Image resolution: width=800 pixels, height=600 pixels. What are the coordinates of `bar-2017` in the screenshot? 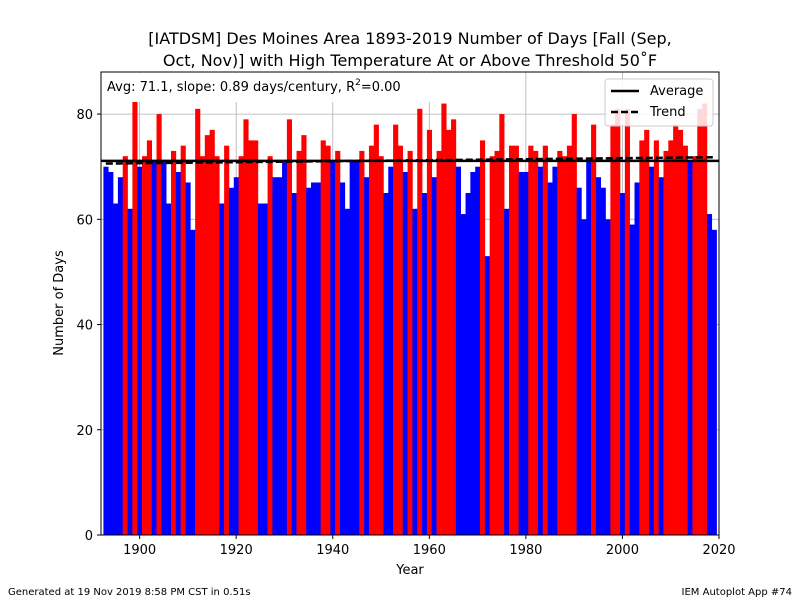 It's located at (705, 319).